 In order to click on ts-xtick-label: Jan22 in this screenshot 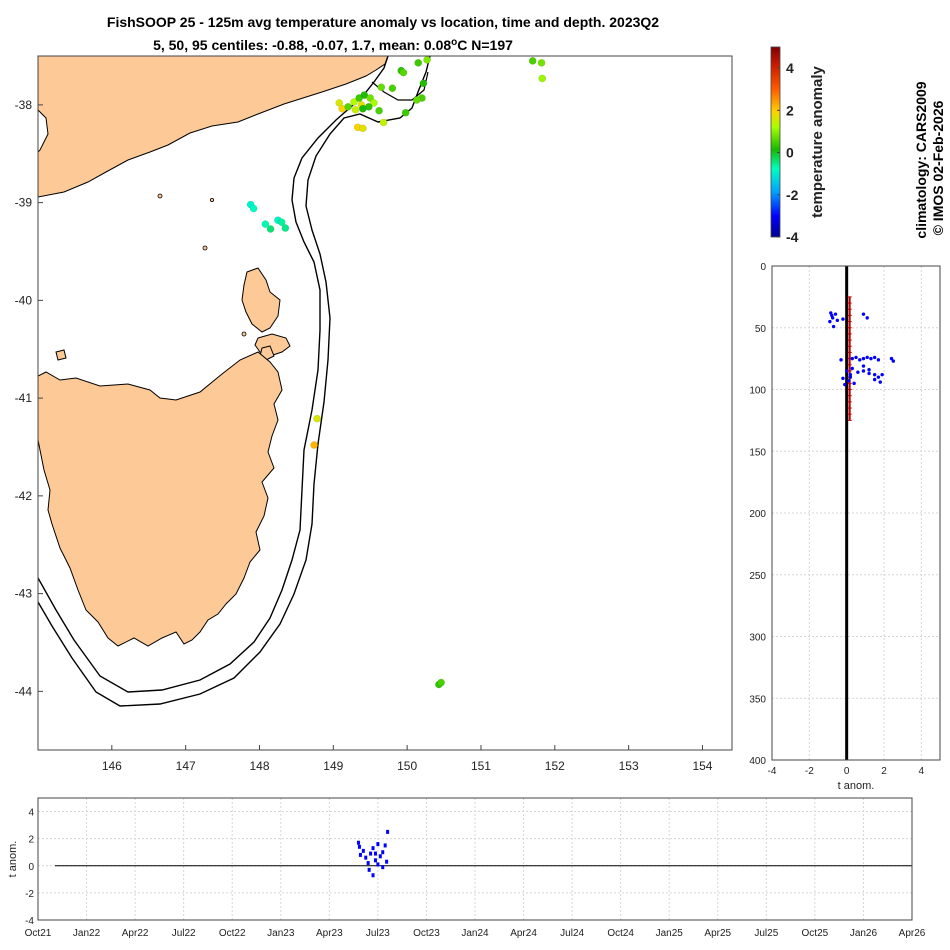, I will do `click(87, 933)`.